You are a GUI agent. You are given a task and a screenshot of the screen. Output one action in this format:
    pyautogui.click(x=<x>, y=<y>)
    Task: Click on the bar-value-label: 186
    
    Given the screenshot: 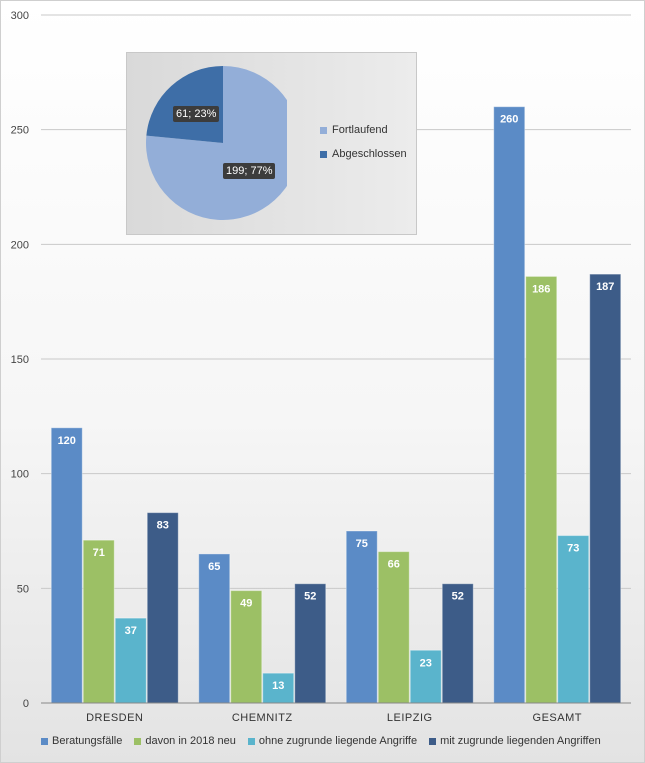 What is the action you would take?
    pyautogui.click(x=541, y=289)
    